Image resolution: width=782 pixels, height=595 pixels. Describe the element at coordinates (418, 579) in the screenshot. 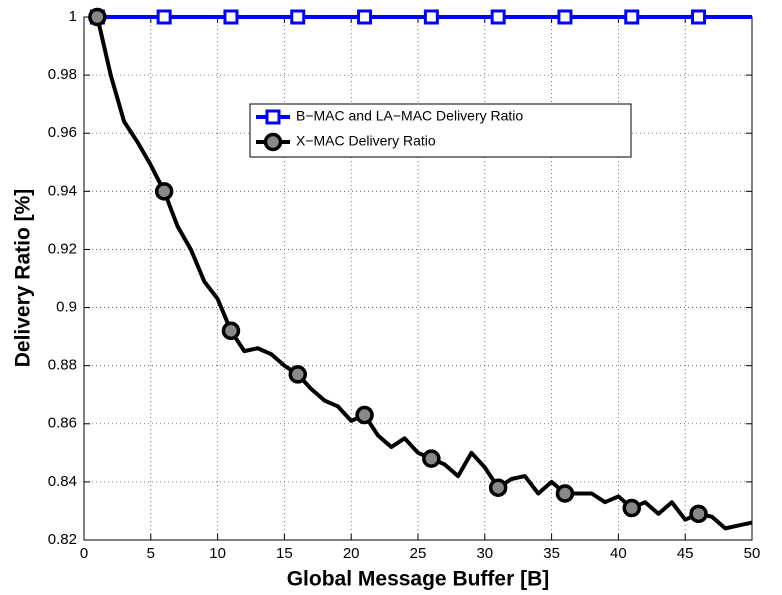

I see `x-axis-label: Global Message Buffer [B]` at that location.